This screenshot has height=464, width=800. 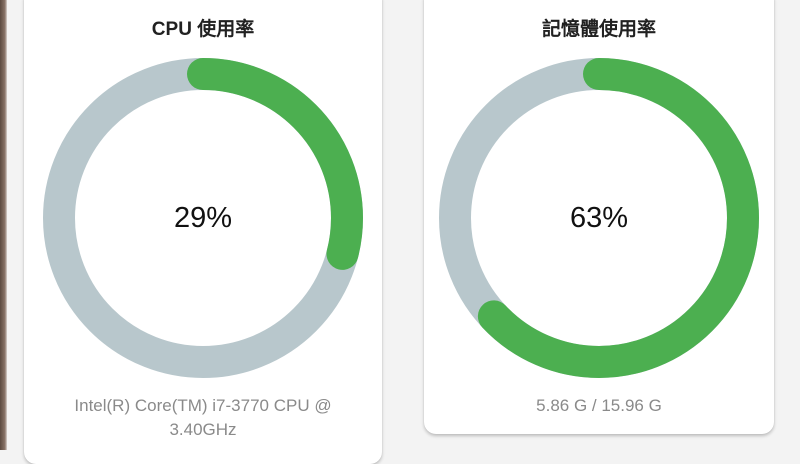 I want to click on window-edge, so click(x=3, y=225).